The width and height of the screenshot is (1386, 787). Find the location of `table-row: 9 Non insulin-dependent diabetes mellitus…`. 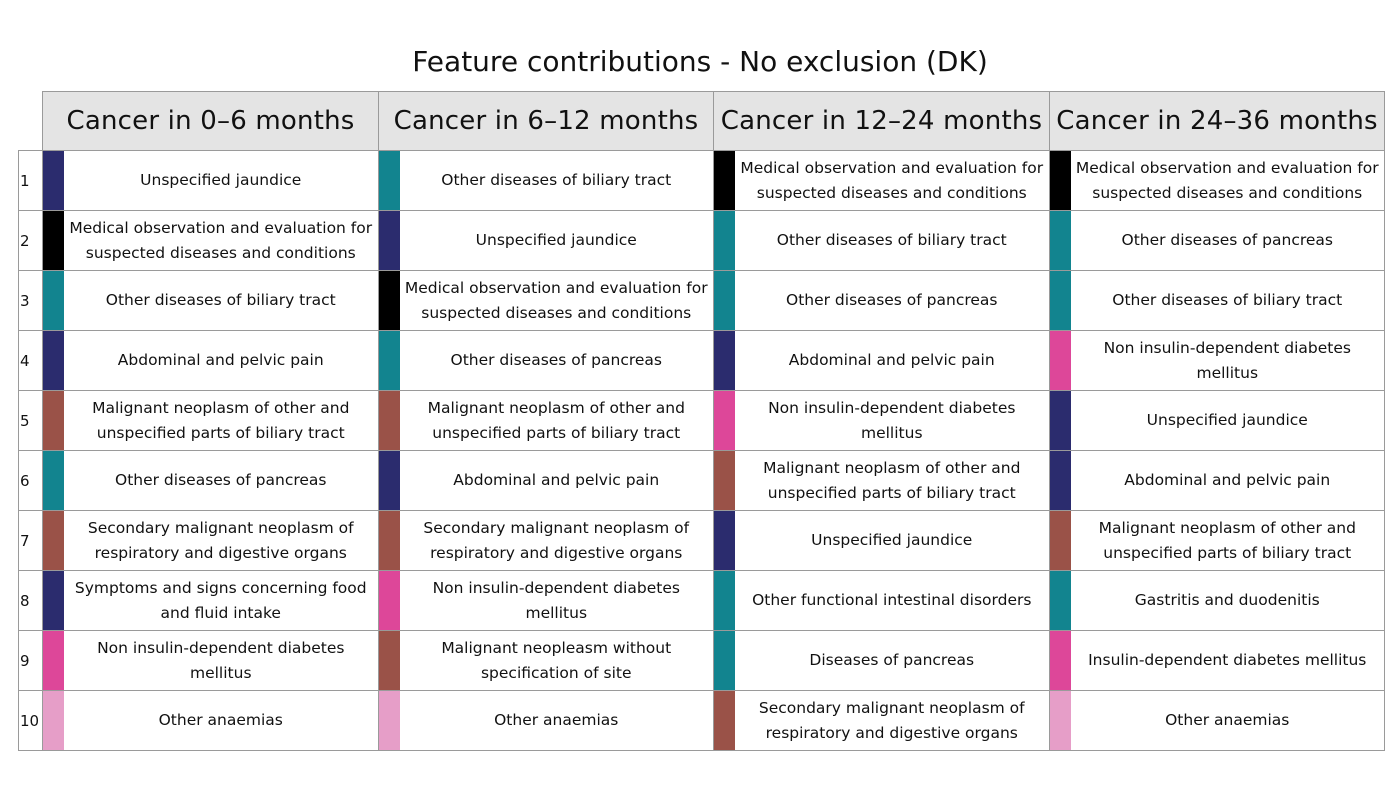

table-row: 9 Non insulin-dependent diabetes mellitus… is located at coordinates (701, 660).